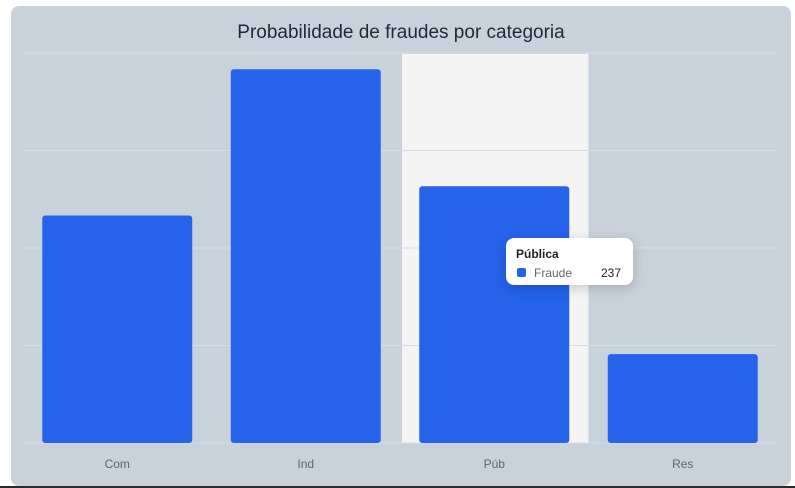 This screenshot has height=488, width=795. What do you see at coordinates (537, 254) in the screenshot?
I see `tooltip-title: Pública` at bounding box center [537, 254].